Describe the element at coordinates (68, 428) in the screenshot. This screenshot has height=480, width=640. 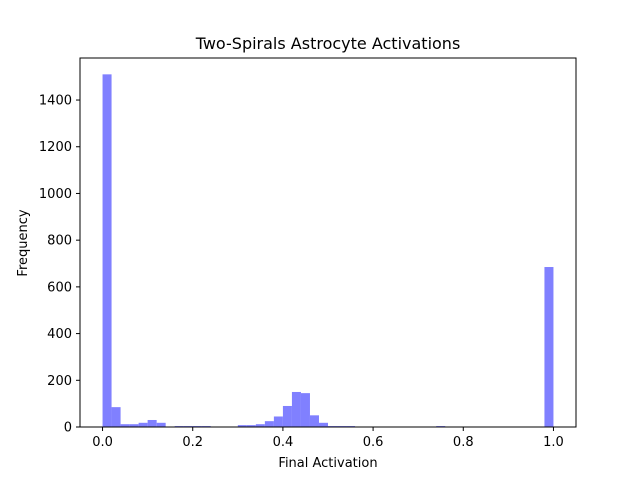
I see `y-tick-label: 0` at that location.